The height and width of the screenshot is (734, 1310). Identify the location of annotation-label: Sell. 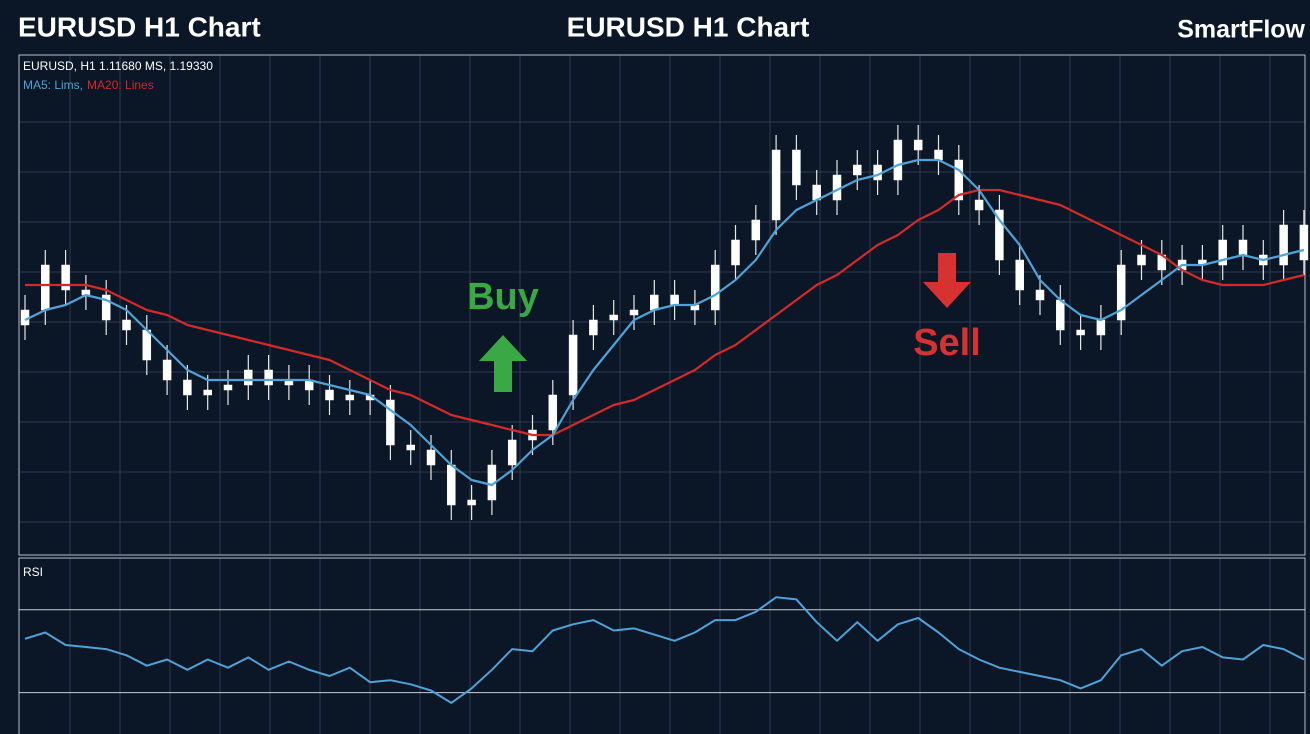
(947, 343).